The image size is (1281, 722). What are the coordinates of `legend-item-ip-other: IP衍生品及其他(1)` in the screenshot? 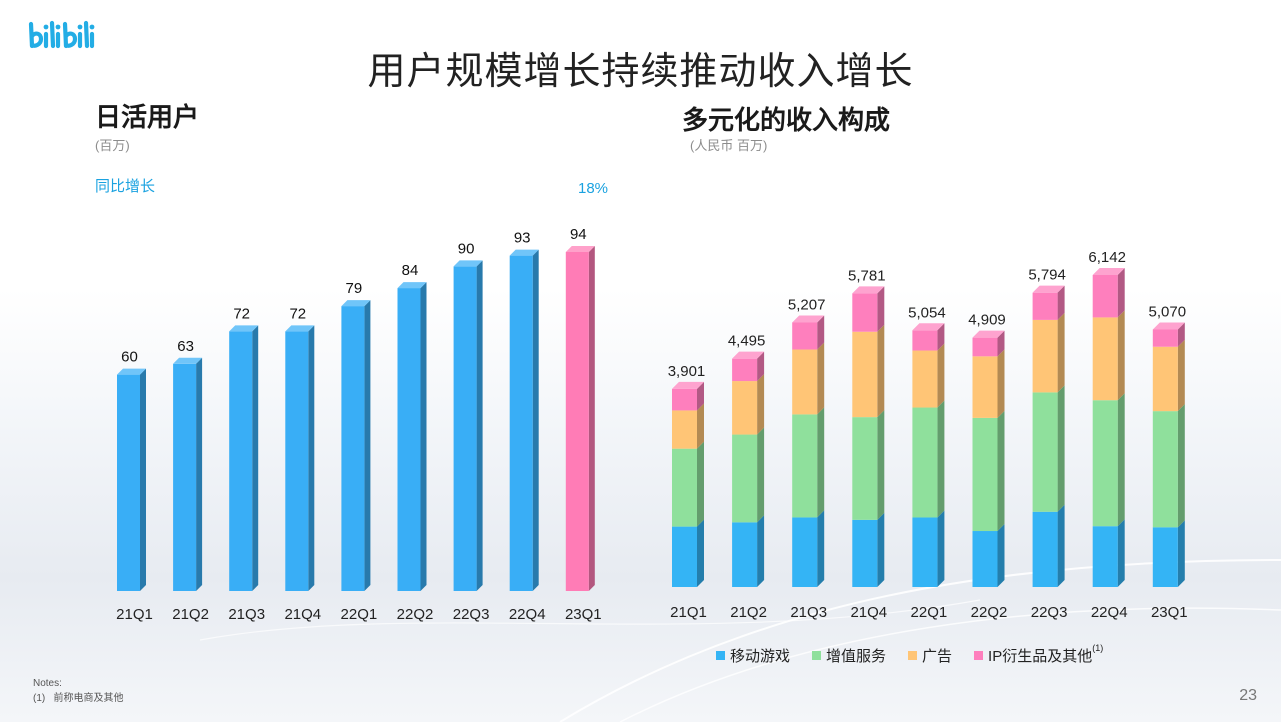 It's located at (1039, 654).